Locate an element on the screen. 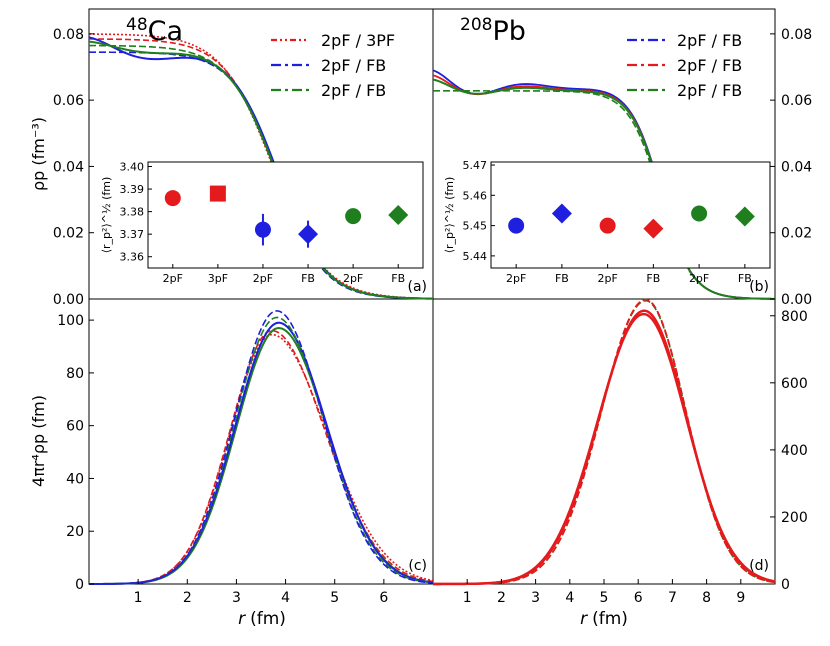 The image size is (830, 646). y-tick-label-d: 400 is located at coordinates (794, 451).